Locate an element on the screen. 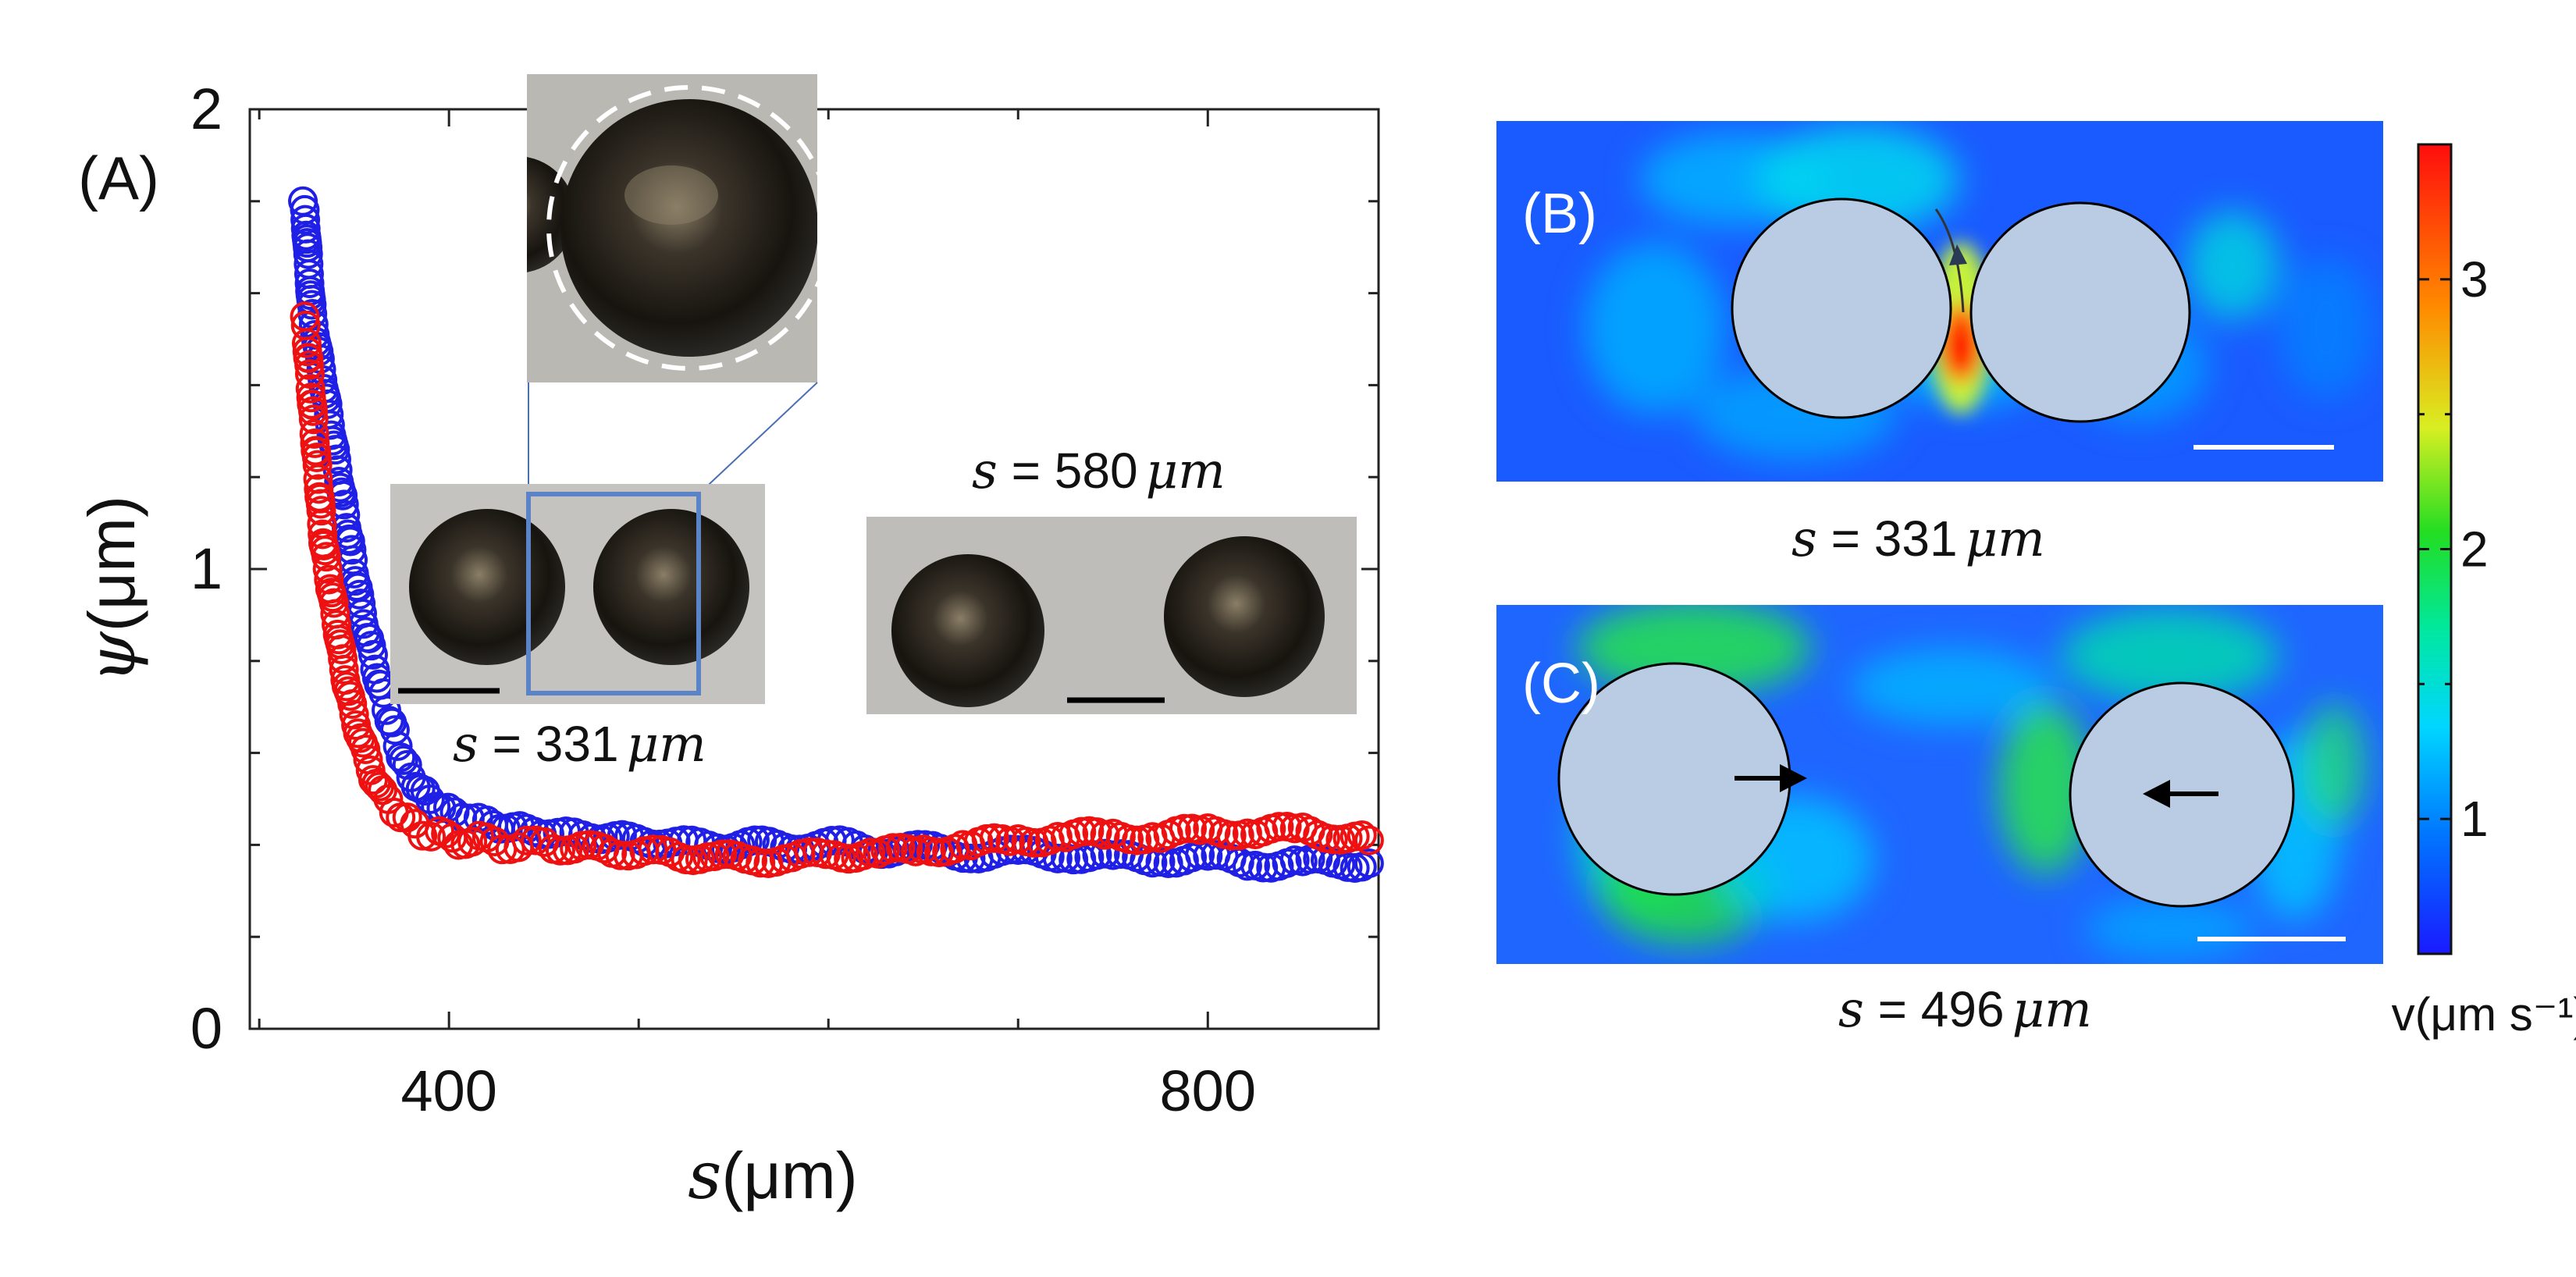 Image resolution: width=2576 pixels, height=1277 pixels. colorbar-tick-label: 1 is located at coordinates (2474, 819).